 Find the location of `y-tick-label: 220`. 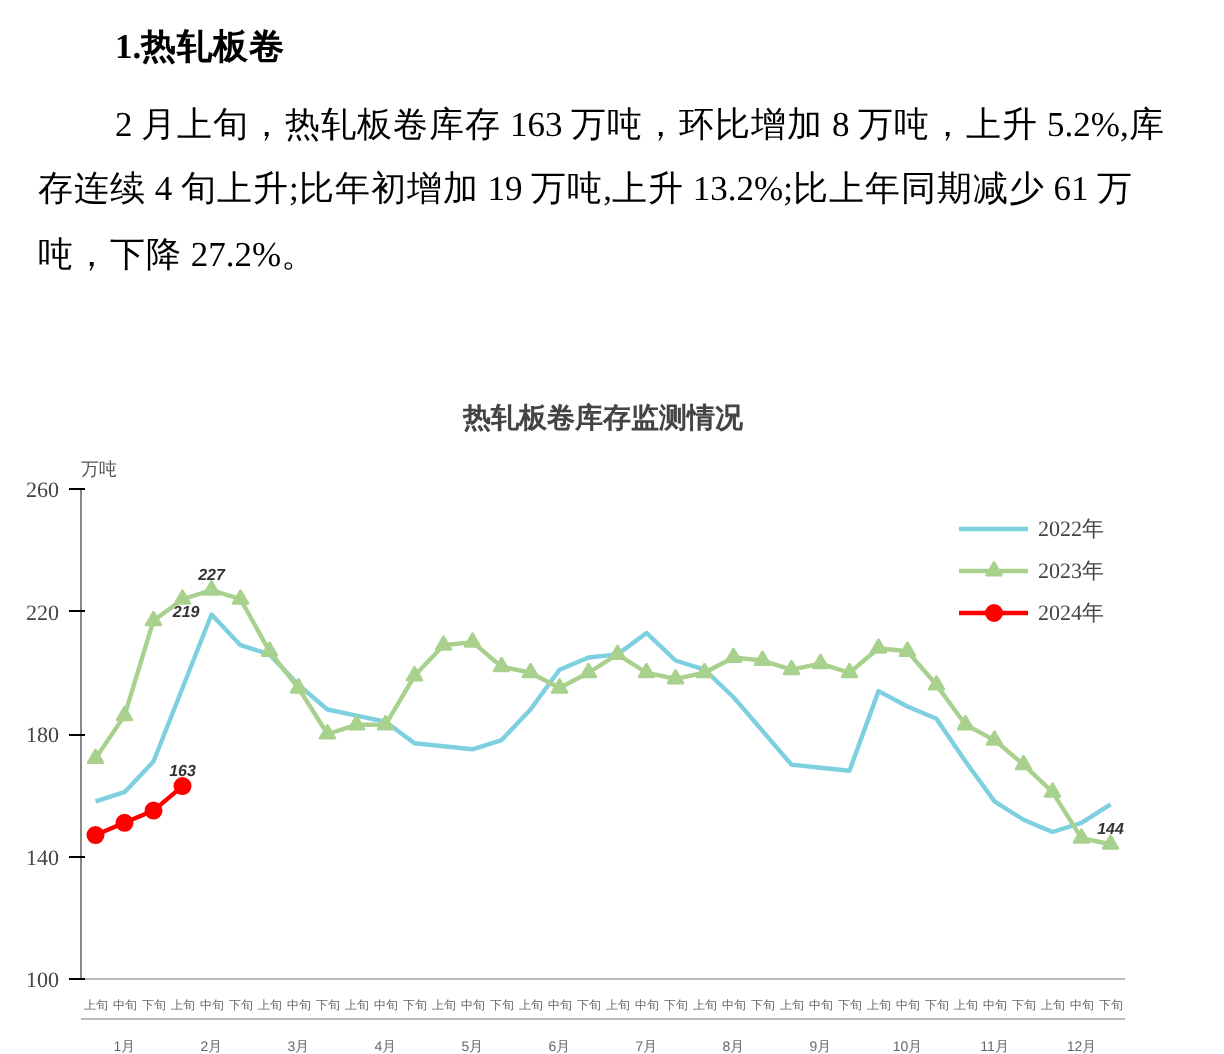

y-tick-label: 220 is located at coordinates (43, 613).